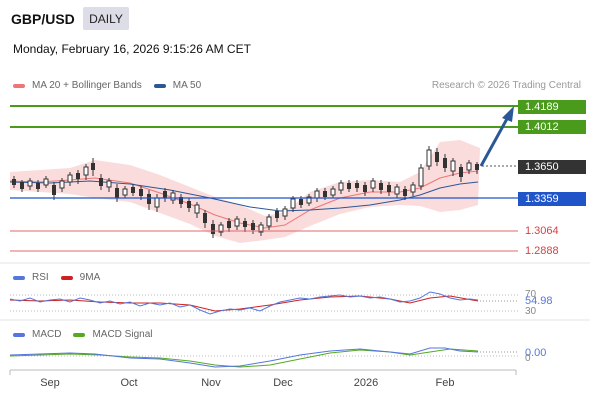  Describe the element at coordinates (366, 383) in the screenshot. I see `x-axis-label-2026: 2026` at that location.